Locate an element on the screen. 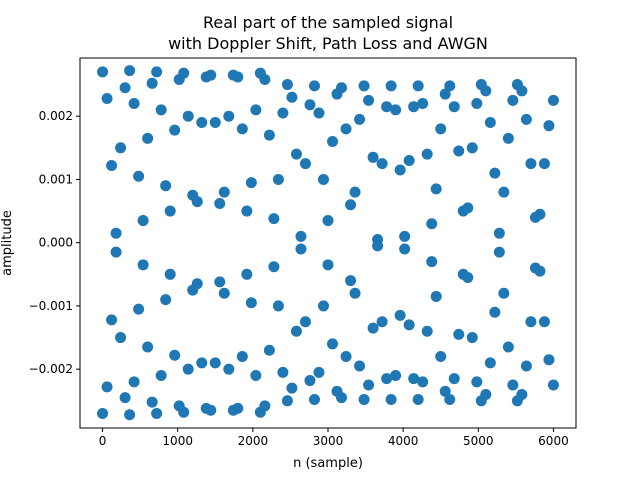 The width and height of the screenshot is (640, 480). x-axis: 0 1000 2000 3000 4000 5000 6000 is located at coordinates (334, 438).